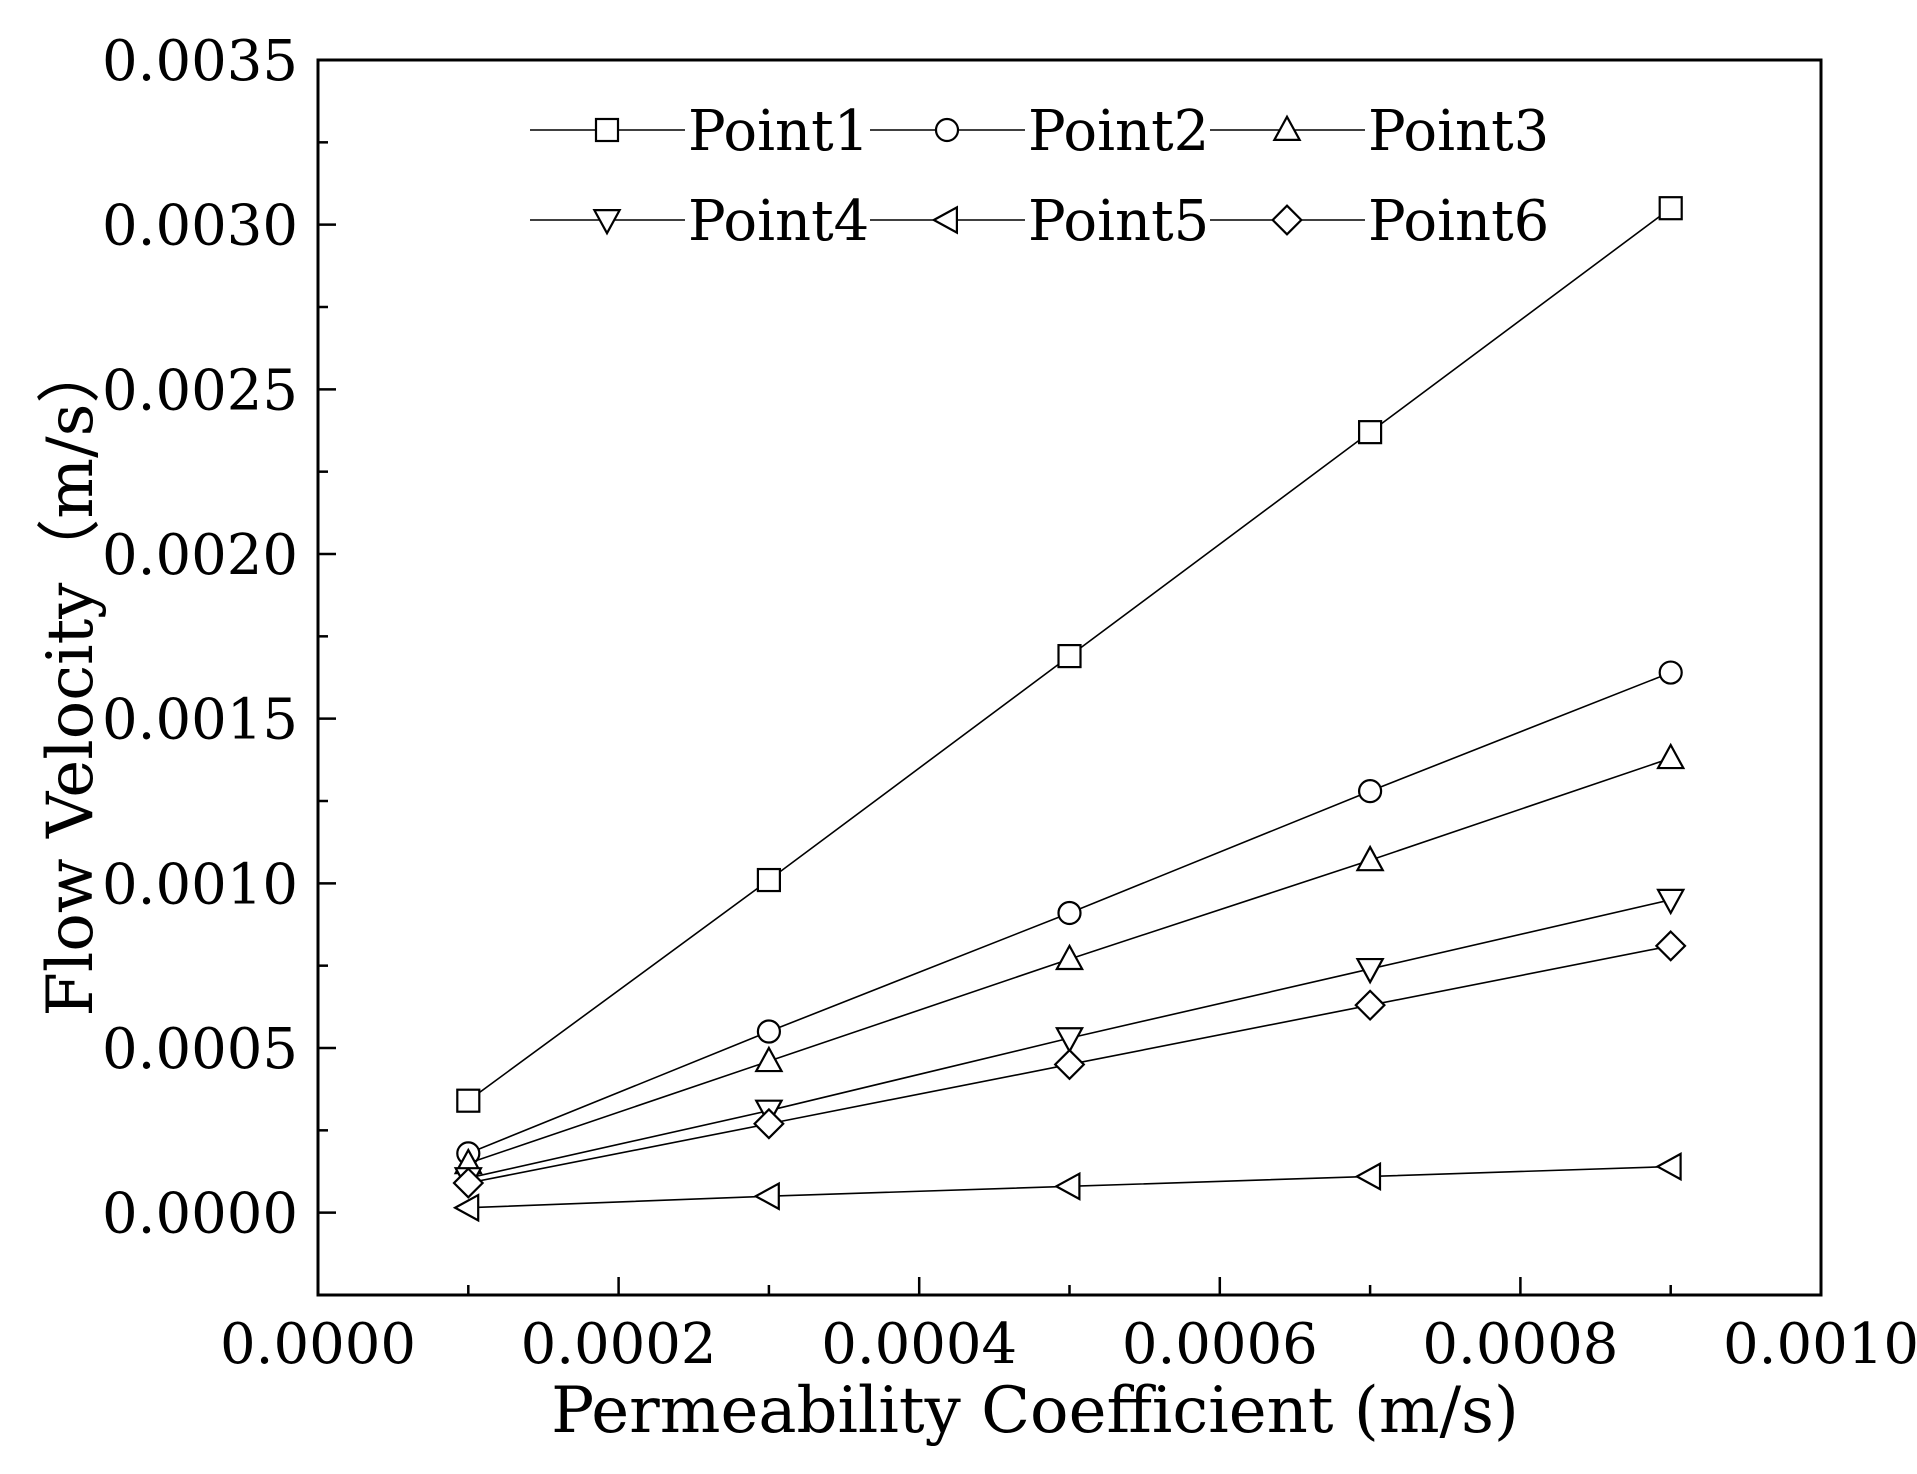 The height and width of the screenshot is (1474, 1917). Describe the element at coordinates (71, 677) in the screenshot. I see `y-axis-label: Flow Velocity（m/s）` at that location.